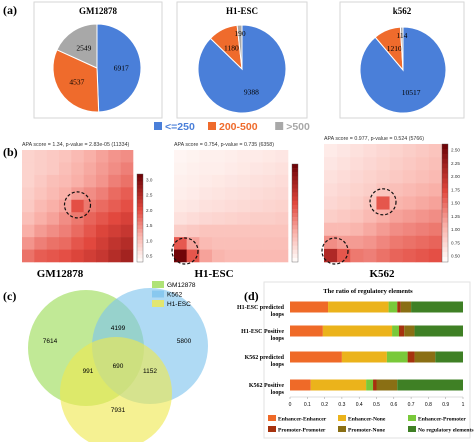 Image resolution: width=474 pixels, height=442 pixels. I want to click on colorbar-tick-K562-4: 1.50, so click(455, 203).